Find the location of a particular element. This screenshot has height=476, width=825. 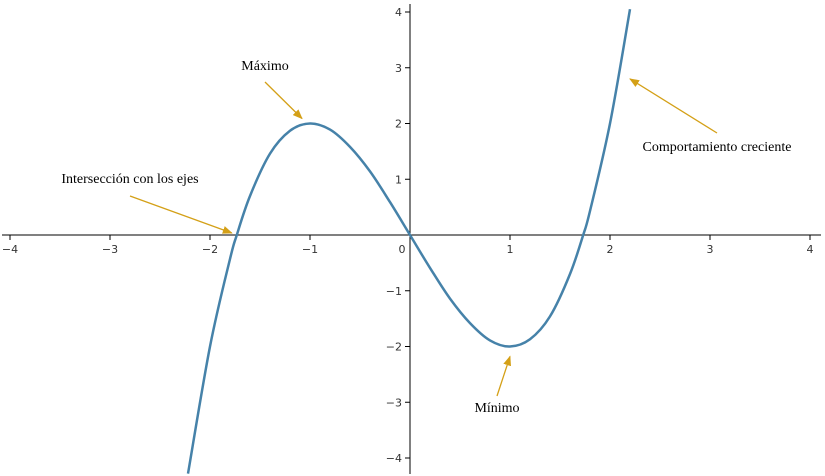

annotation-axis-intersection-label: Intersección con los ejes is located at coordinates (129, 179).